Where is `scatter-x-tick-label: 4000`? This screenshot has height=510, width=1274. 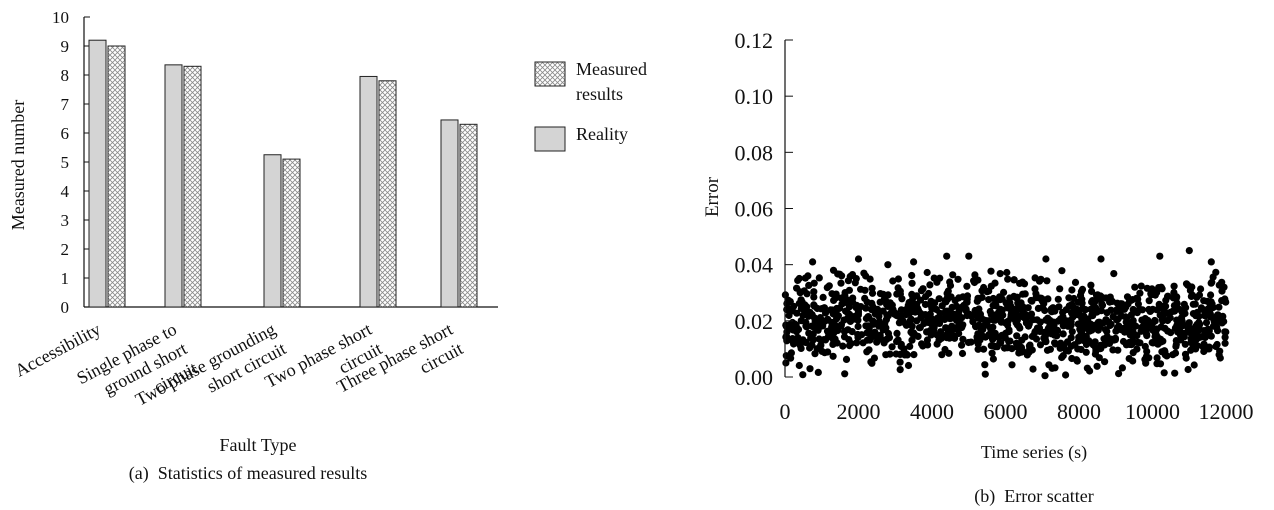
scatter-x-tick-label: 4000 is located at coordinates (932, 411).